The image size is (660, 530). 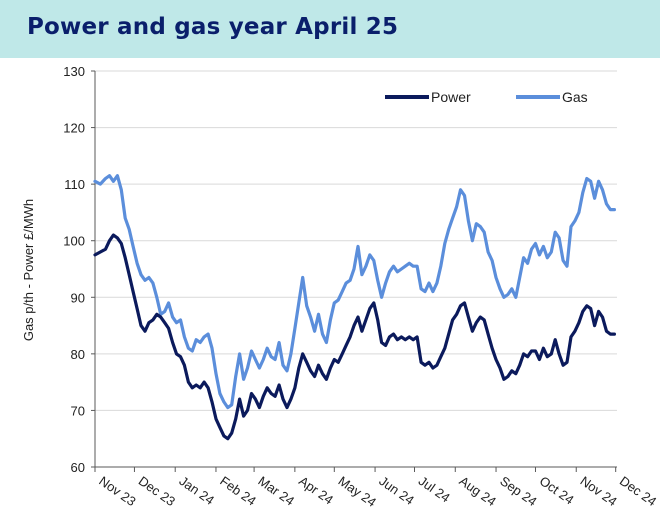 I want to click on x-tick-label: Oct 24, so click(x=557, y=490).